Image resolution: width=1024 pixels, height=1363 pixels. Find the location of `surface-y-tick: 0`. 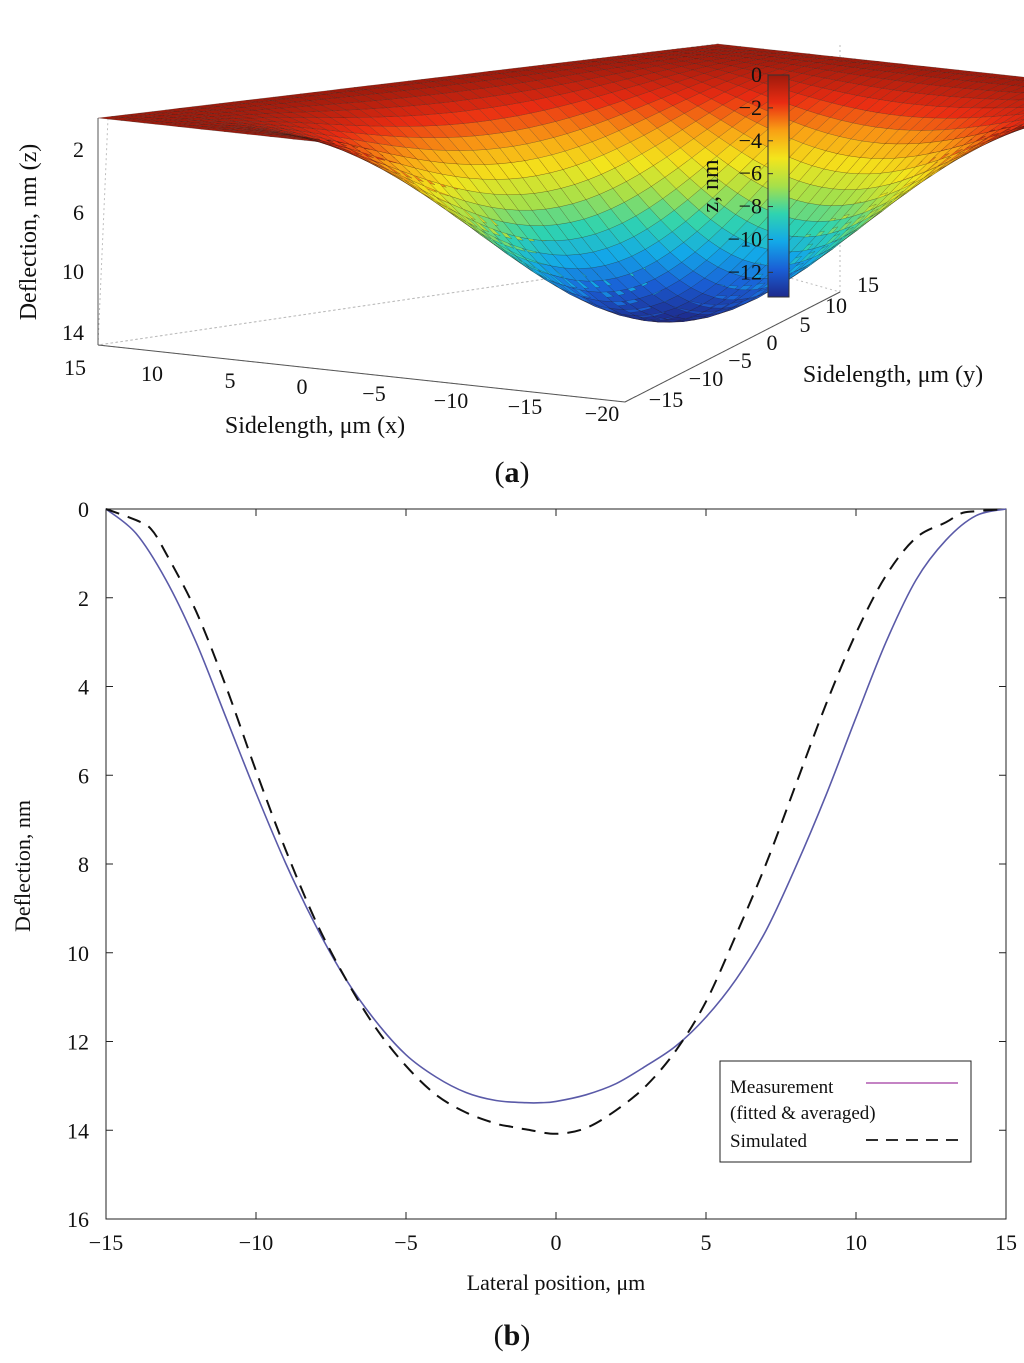

surface-y-tick: 0 is located at coordinates (772, 342).